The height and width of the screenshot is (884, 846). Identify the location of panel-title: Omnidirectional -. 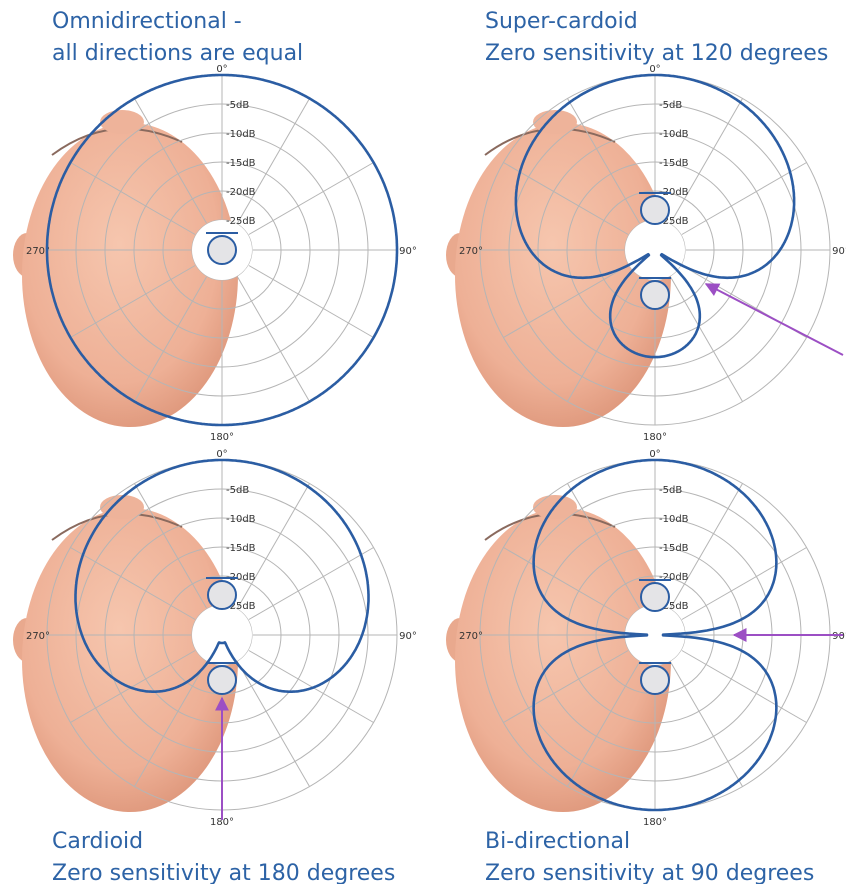
(147, 21).